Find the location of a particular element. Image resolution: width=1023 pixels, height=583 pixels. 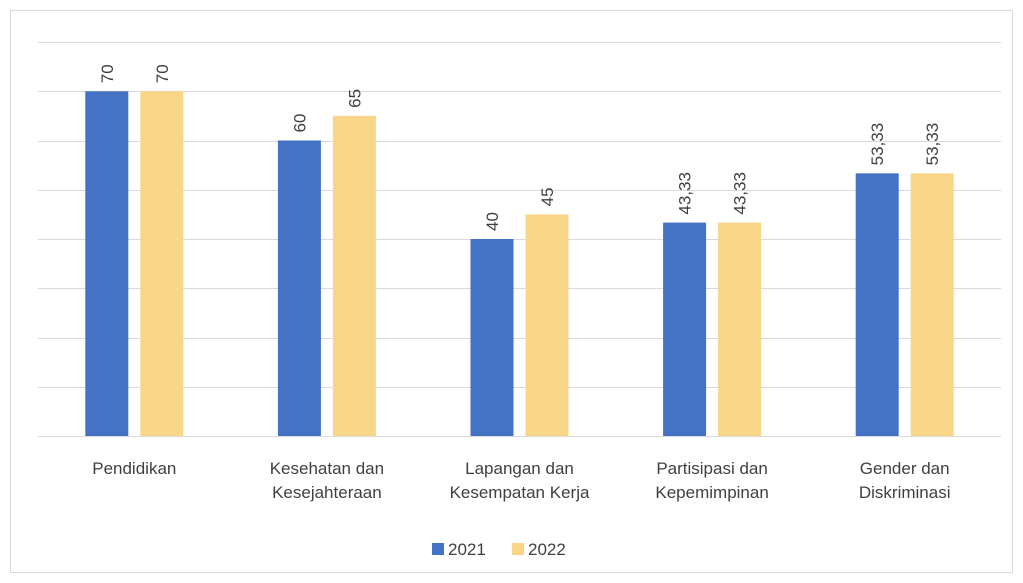

x-tick-label: Lapangan dan Kesempatan Kerja is located at coordinates (520, 480).